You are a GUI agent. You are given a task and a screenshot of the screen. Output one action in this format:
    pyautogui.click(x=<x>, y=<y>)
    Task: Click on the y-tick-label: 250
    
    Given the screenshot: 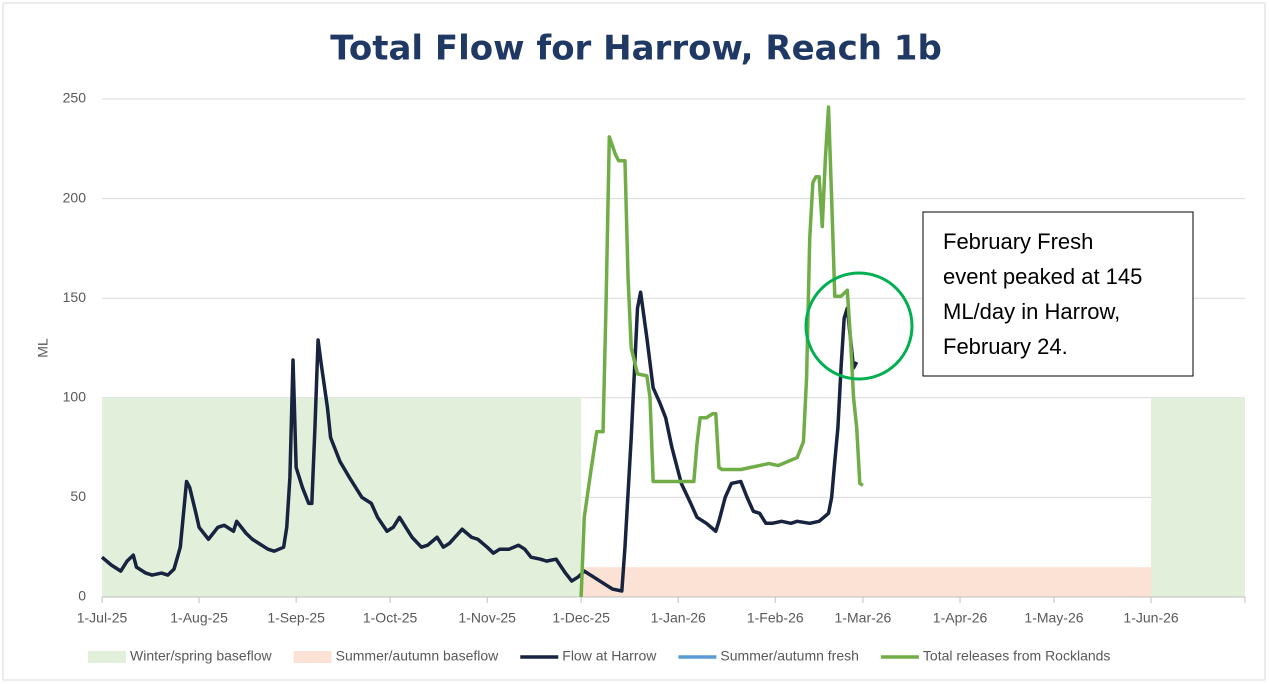 What is the action you would take?
    pyautogui.click(x=75, y=98)
    